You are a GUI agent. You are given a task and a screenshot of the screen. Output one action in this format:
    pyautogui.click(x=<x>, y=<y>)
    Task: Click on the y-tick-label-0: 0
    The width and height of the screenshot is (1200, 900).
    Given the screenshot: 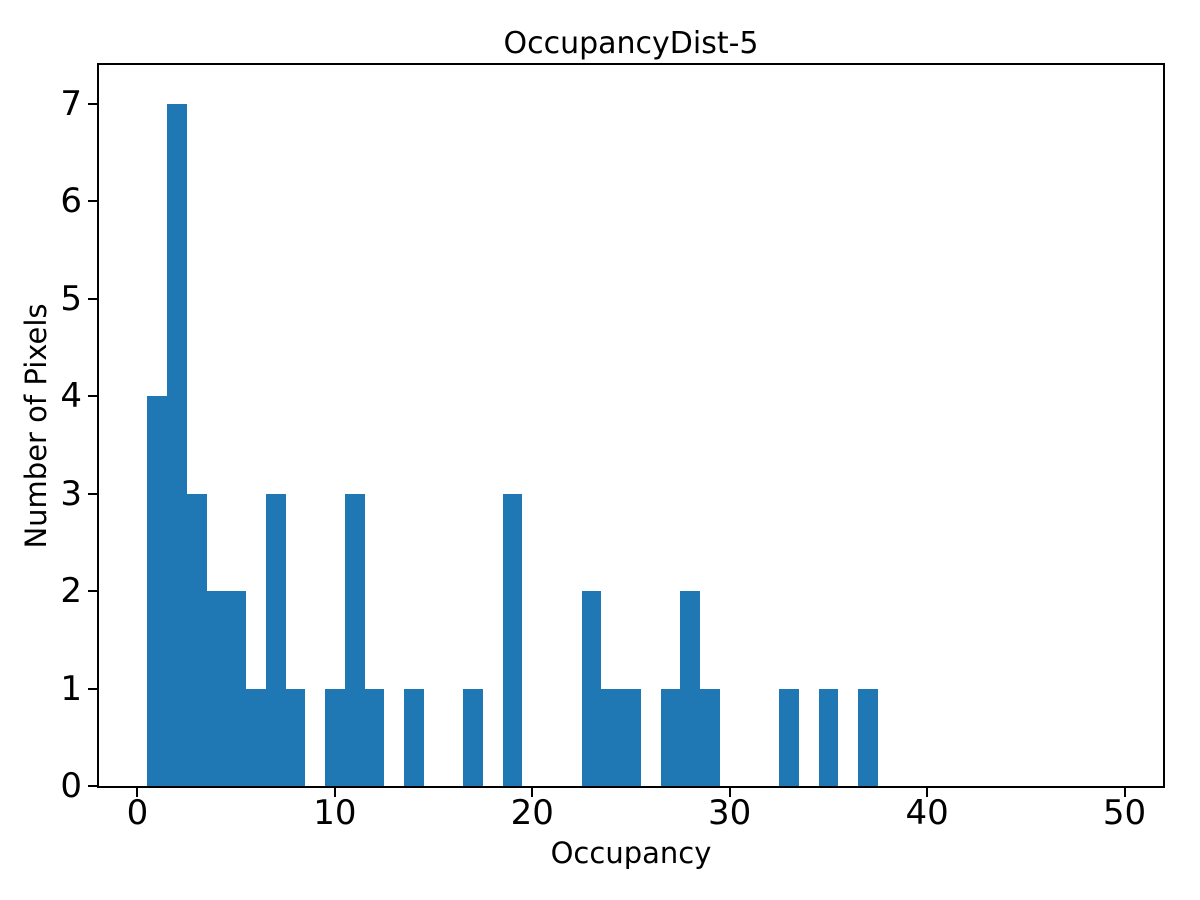 What is the action you would take?
    pyautogui.click(x=71, y=786)
    